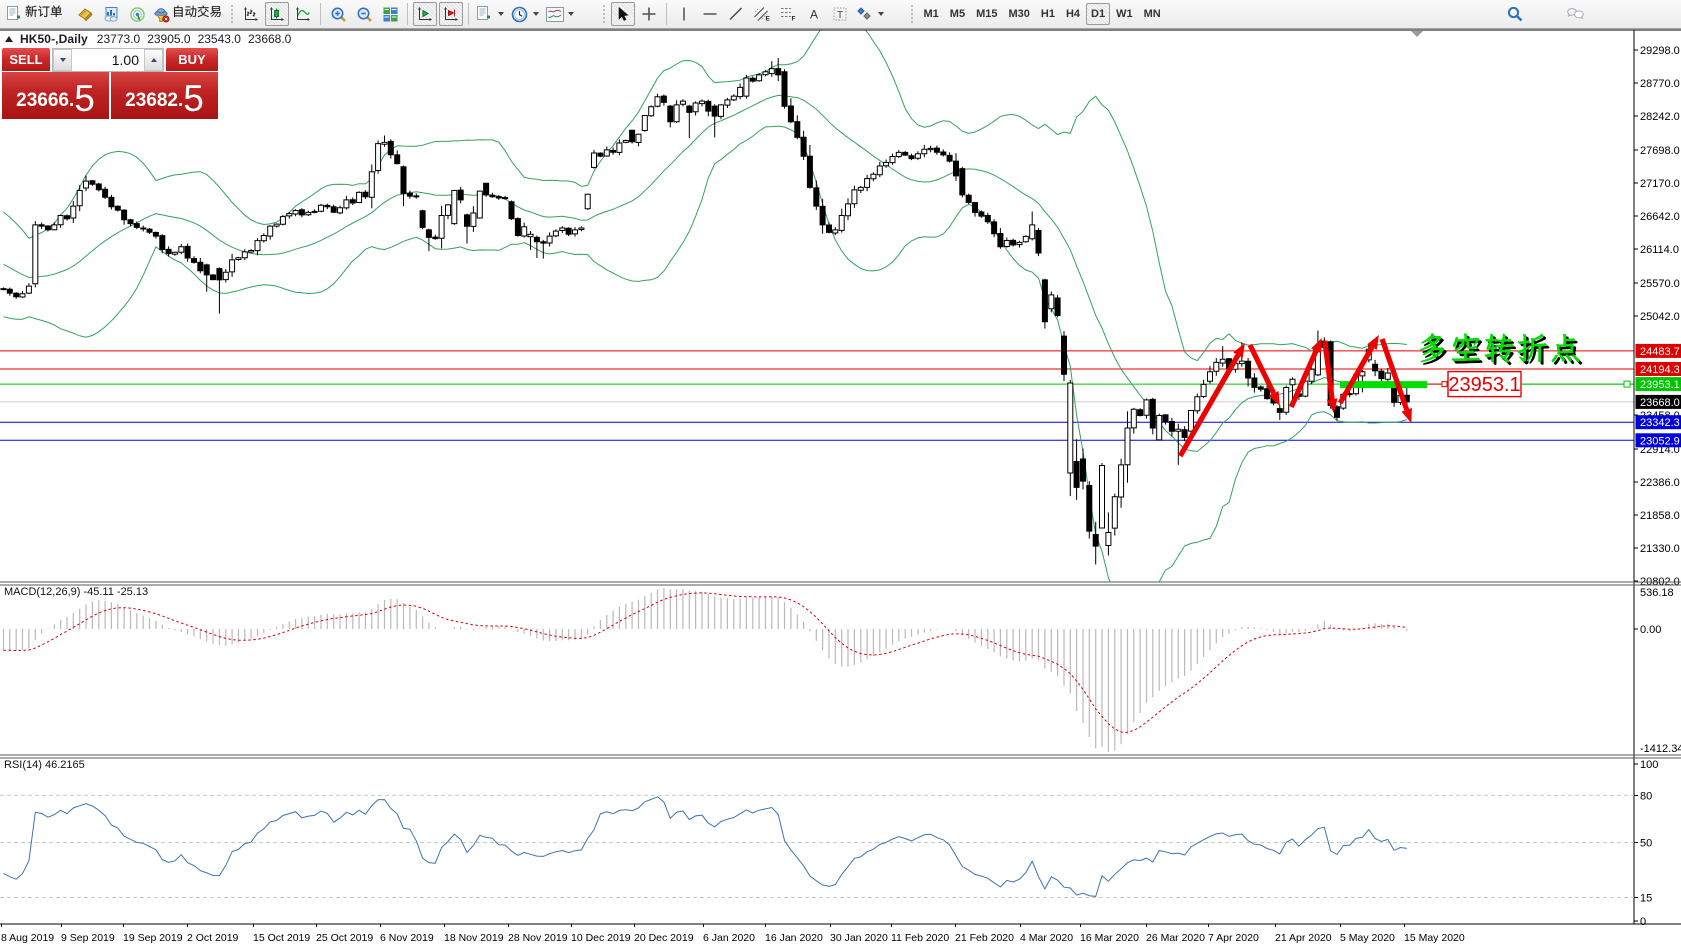  Describe the element at coordinates (164, 95) in the screenshot. I see `buy-price-display: 23682. 5` at that location.